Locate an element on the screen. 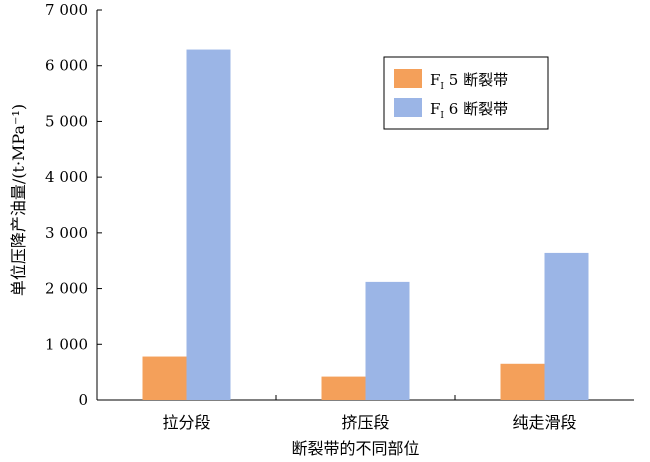  legend-box is located at coordinates (466, 93).